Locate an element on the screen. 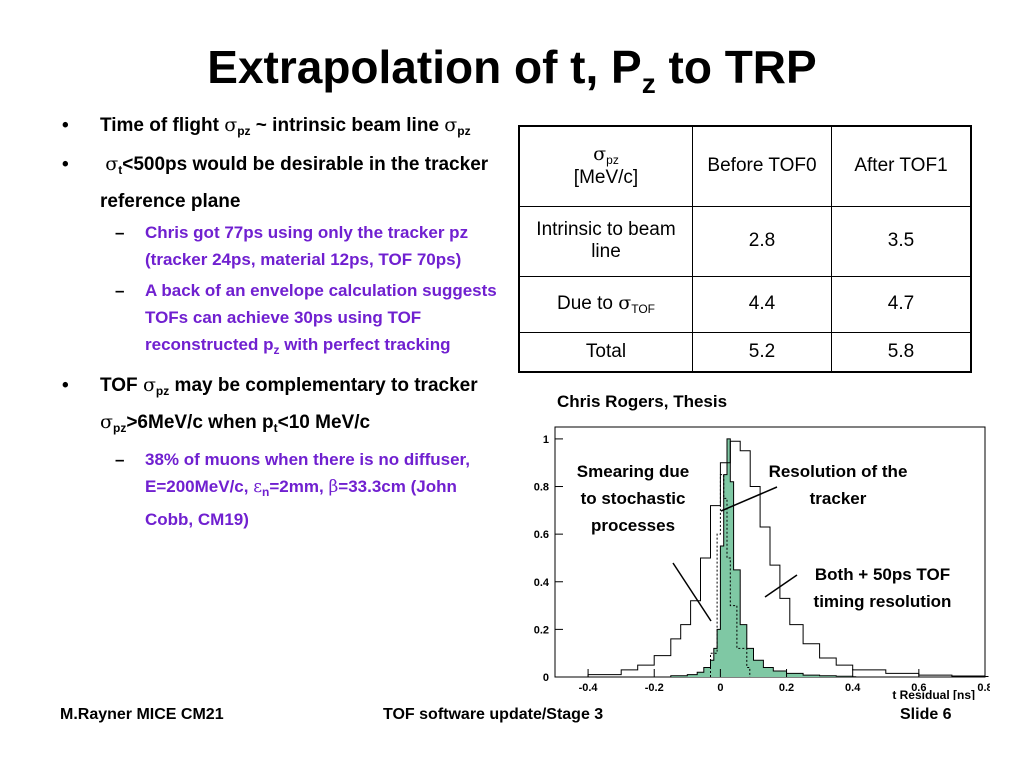  header-sigma-pz: σpz [MeV/c] is located at coordinates (605, 166).